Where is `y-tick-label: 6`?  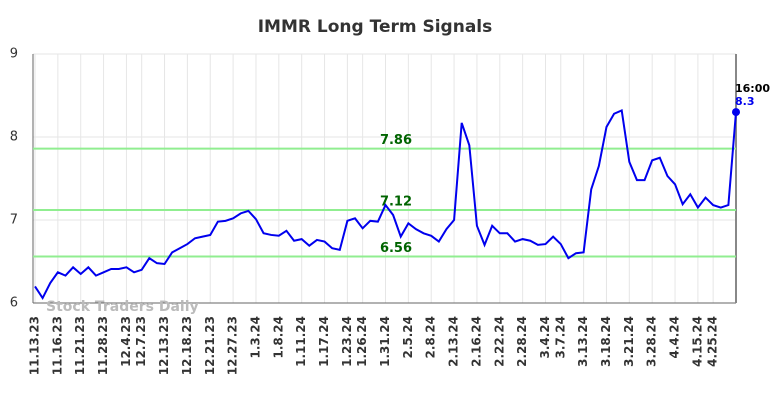
y-tick-label: 6 is located at coordinates (14, 303).